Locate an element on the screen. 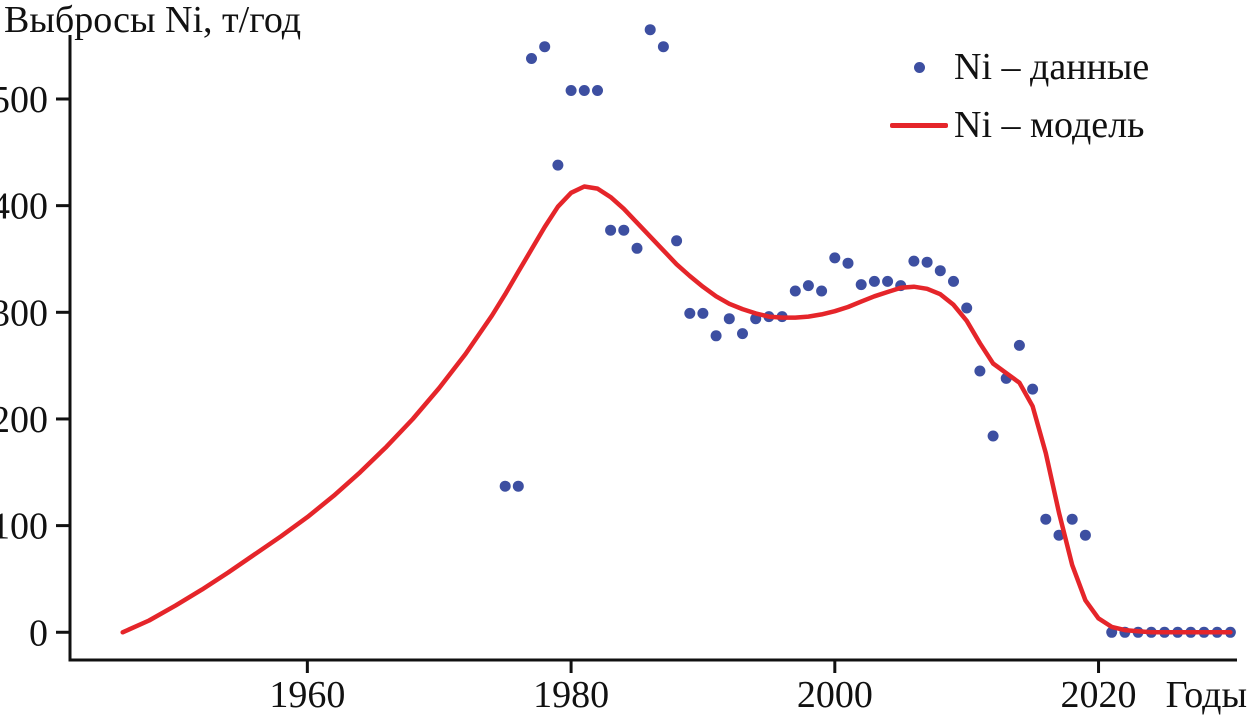 The width and height of the screenshot is (1251, 722). y-tick-label: 200 is located at coordinates (24, 420).